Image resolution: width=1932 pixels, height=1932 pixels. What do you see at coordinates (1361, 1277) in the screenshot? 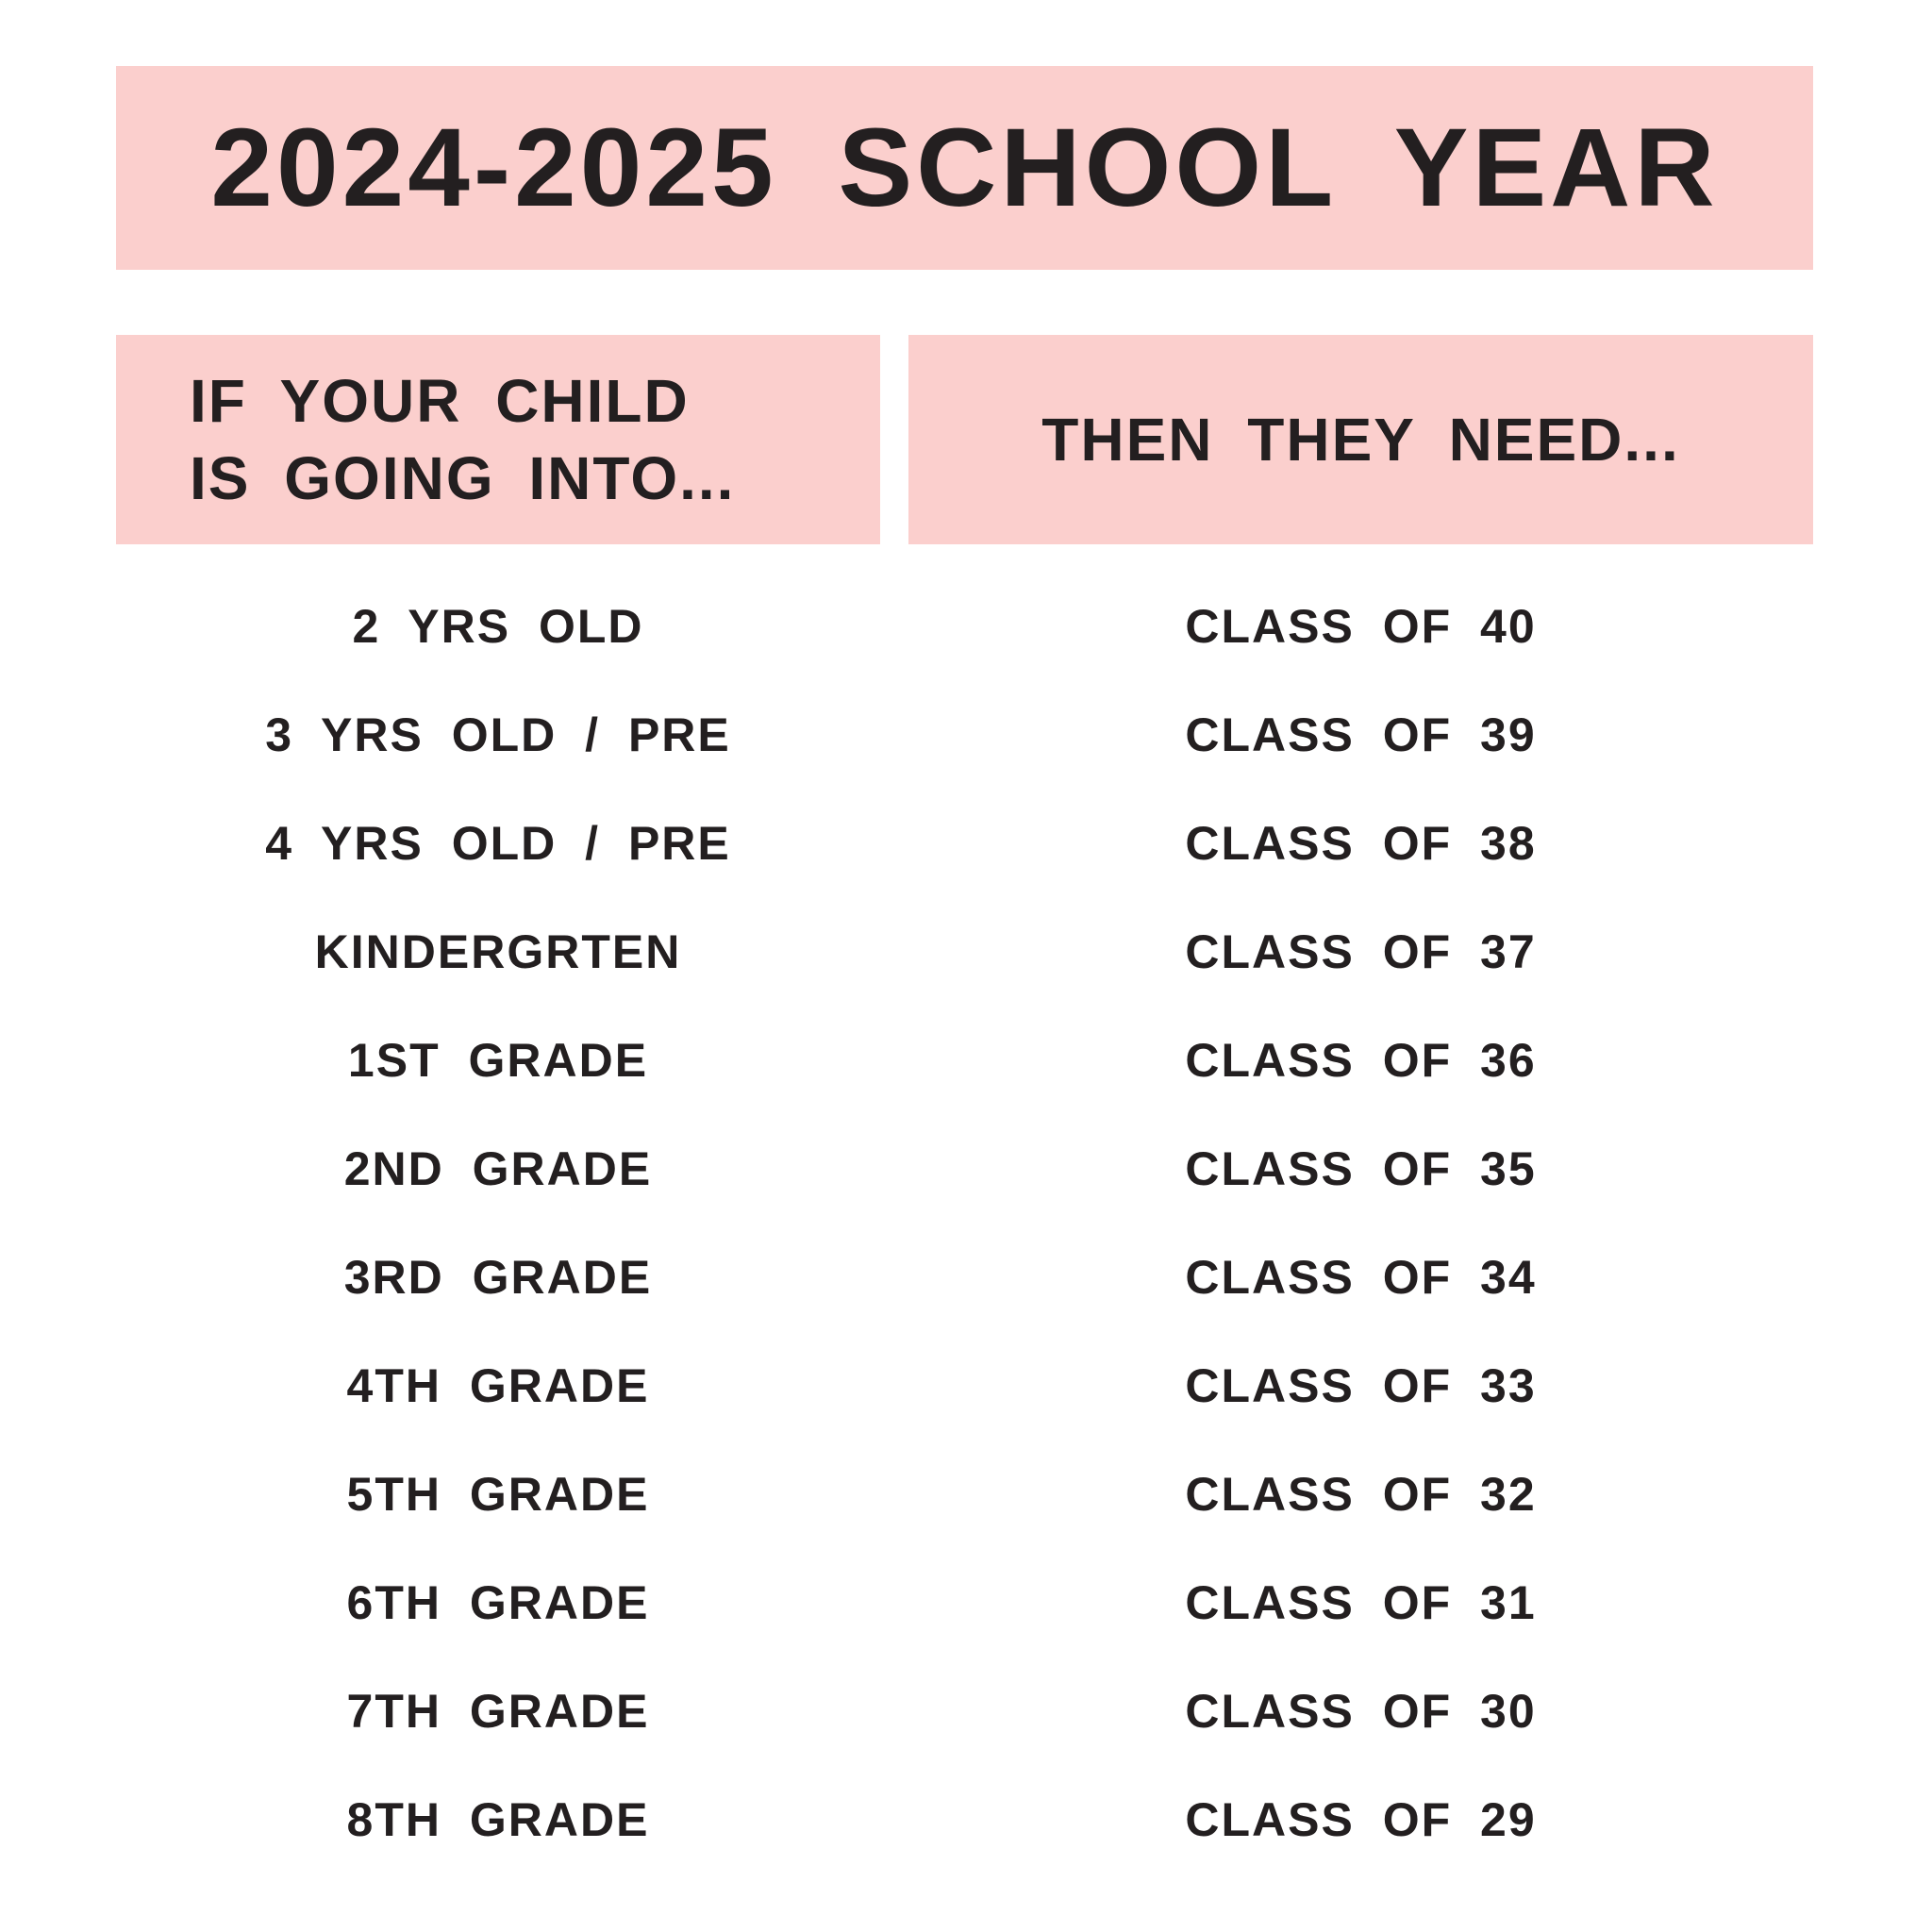
I see `class-cell: CLASS OF 34` at bounding box center [1361, 1277].